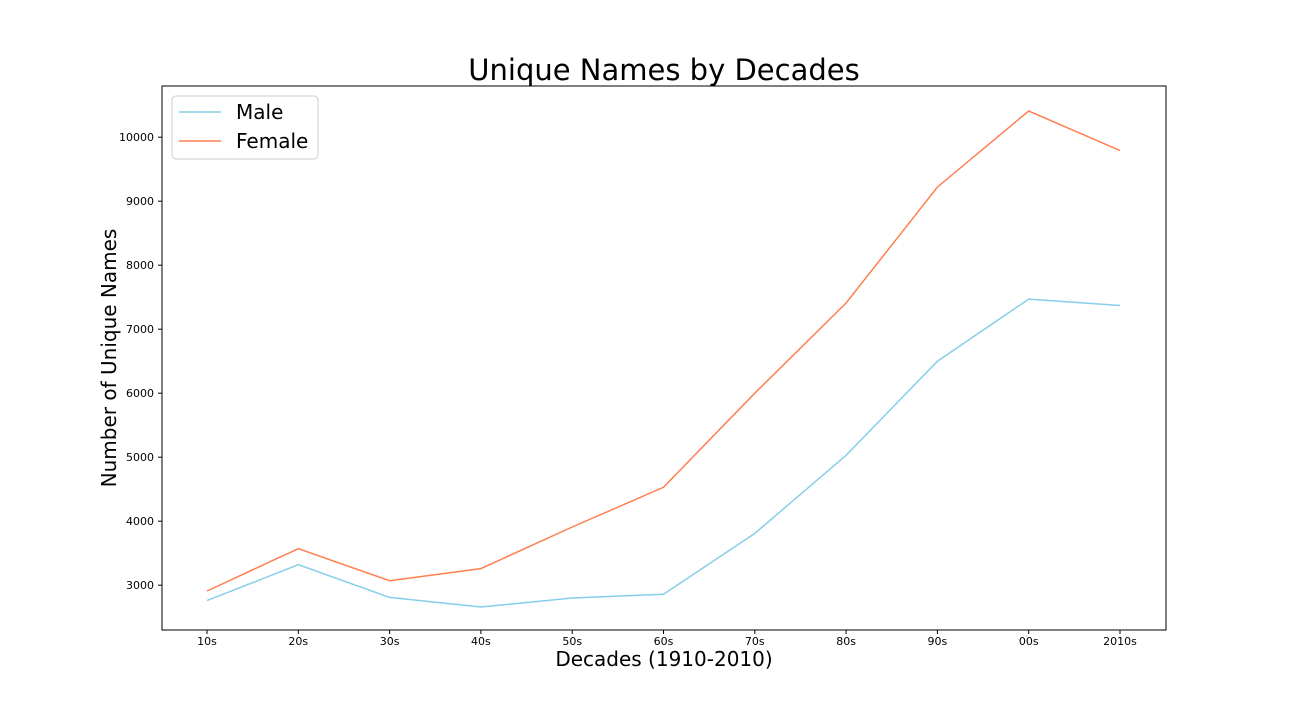  What do you see at coordinates (938, 641) in the screenshot?
I see `x-tick-label: 90s` at bounding box center [938, 641].